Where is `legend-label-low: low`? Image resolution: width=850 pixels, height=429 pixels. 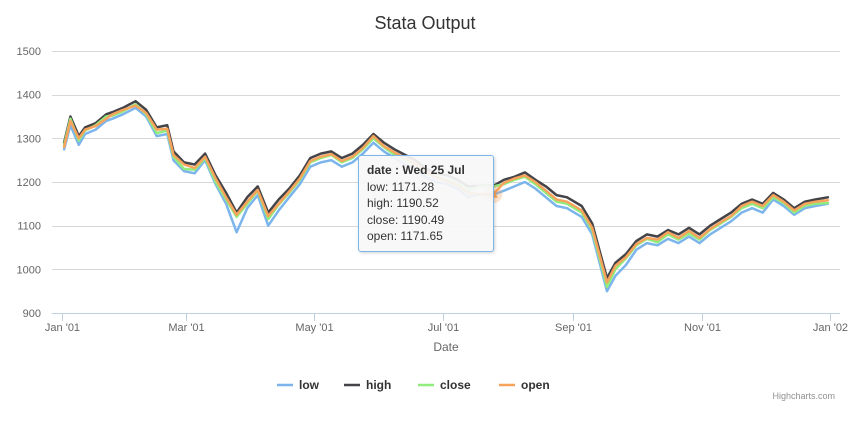 legend-label-low: low is located at coordinates (309, 385).